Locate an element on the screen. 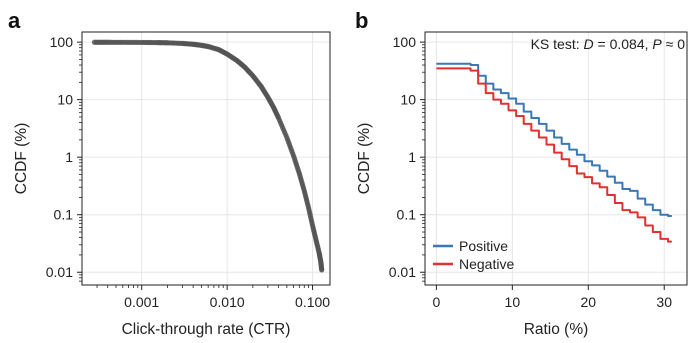 The width and height of the screenshot is (695, 343). panel-a-y-tick-label: 1 is located at coordinates (69, 157).